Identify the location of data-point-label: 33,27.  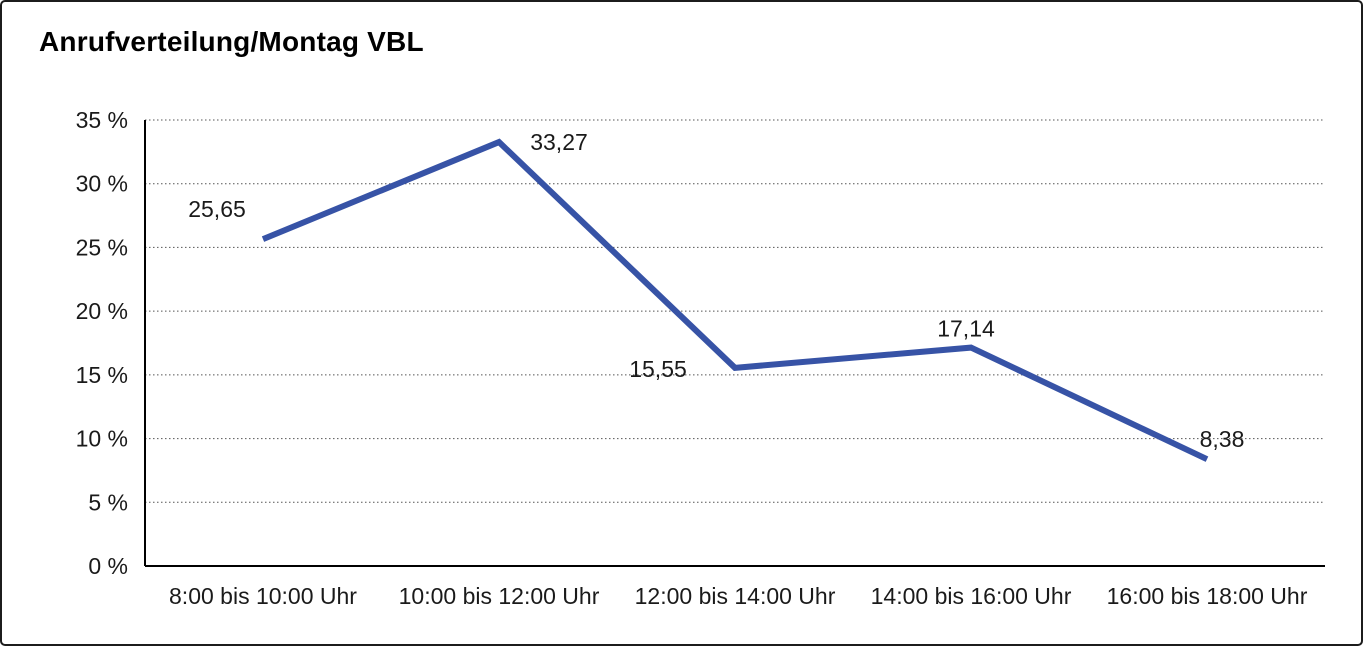
(559, 142).